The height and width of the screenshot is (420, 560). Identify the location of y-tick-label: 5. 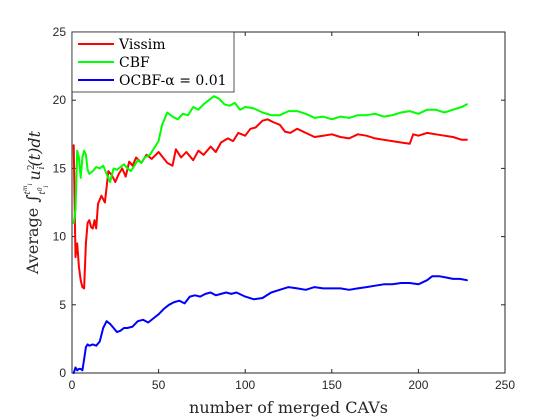
(62, 305).